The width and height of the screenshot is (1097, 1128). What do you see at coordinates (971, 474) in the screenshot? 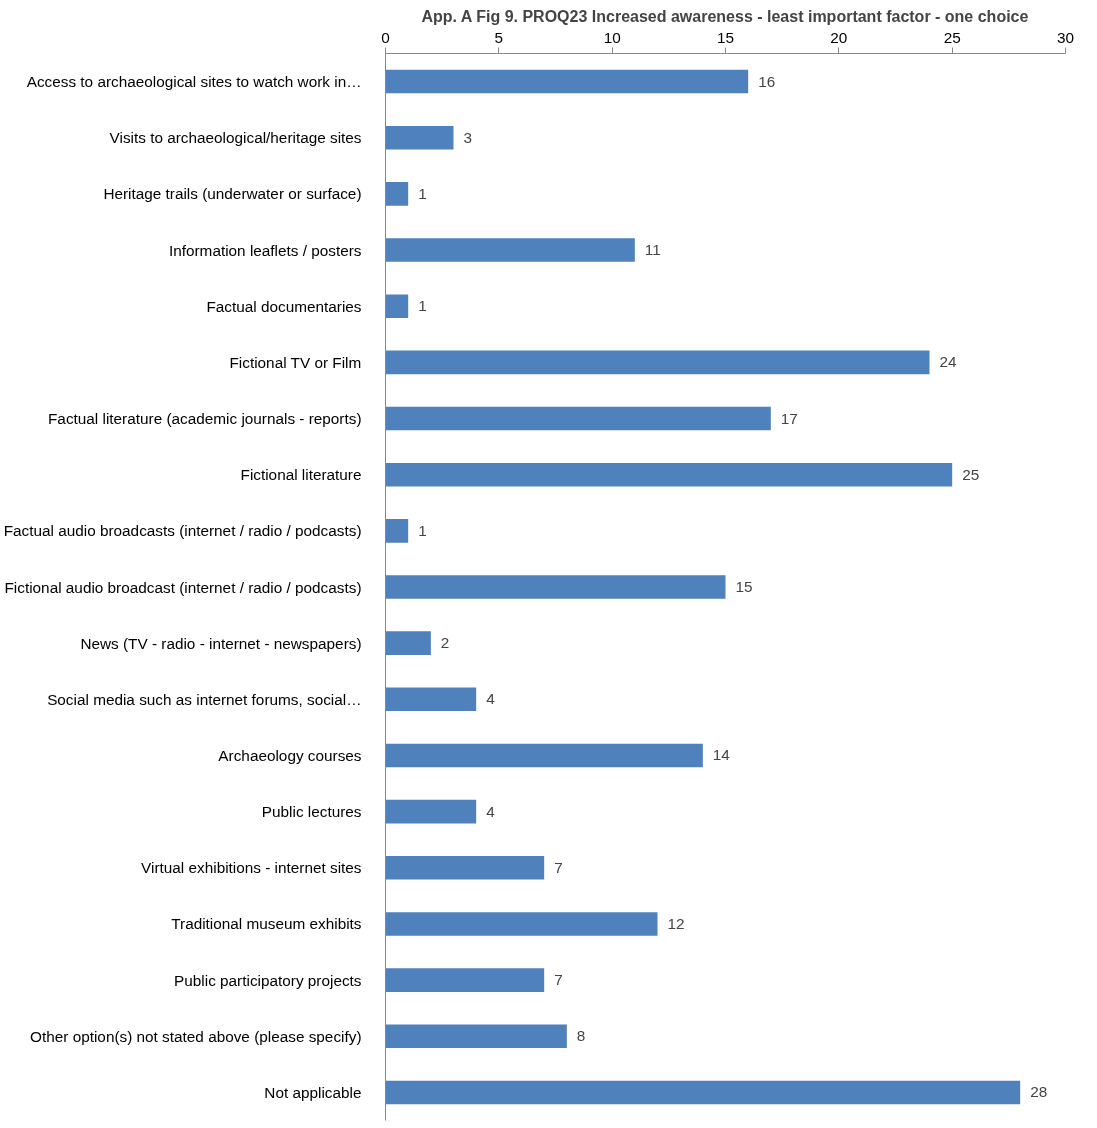
I see `data-label: 25` at bounding box center [971, 474].